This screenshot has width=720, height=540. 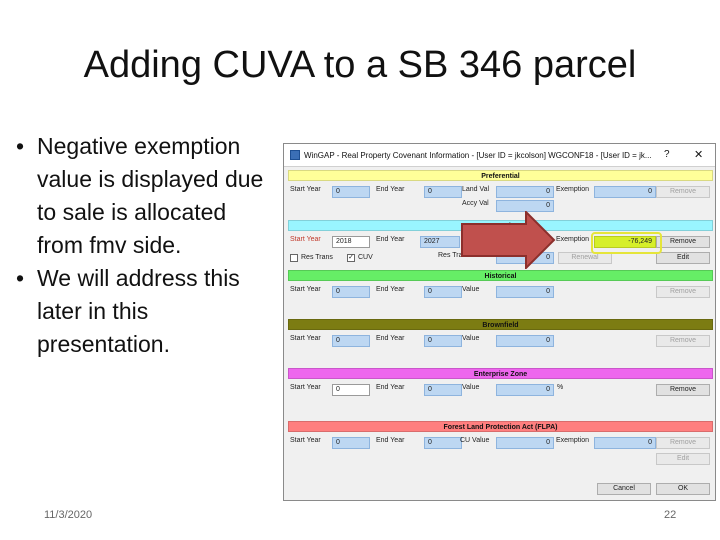 I want to click on flpa-exemption-field: 0, so click(x=625, y=443).